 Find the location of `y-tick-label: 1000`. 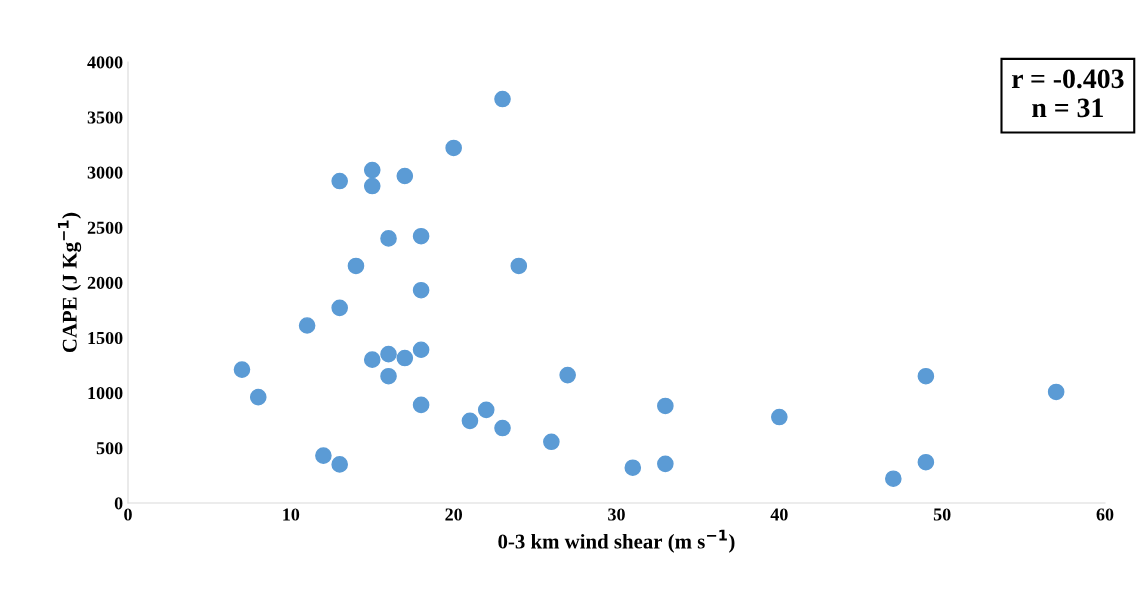

y-tick-label: 1000 is located at coordinates (105, 393).